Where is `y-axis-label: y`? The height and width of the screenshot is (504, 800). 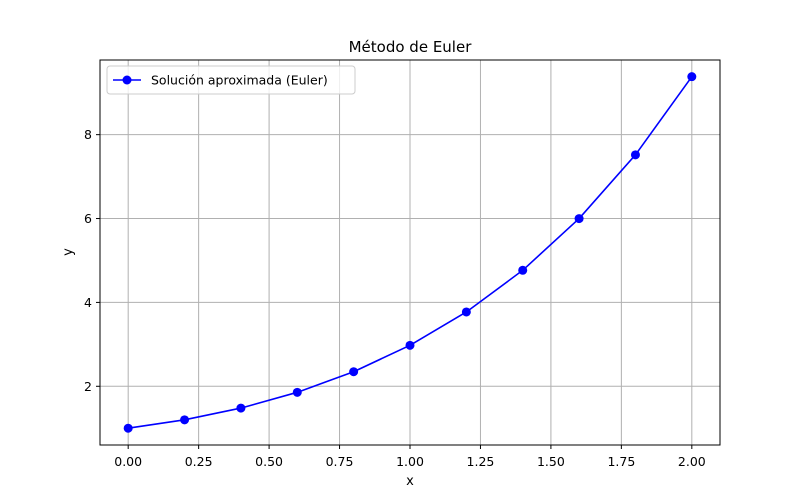
y-axis-label: y is located at coordinates (68, 252).